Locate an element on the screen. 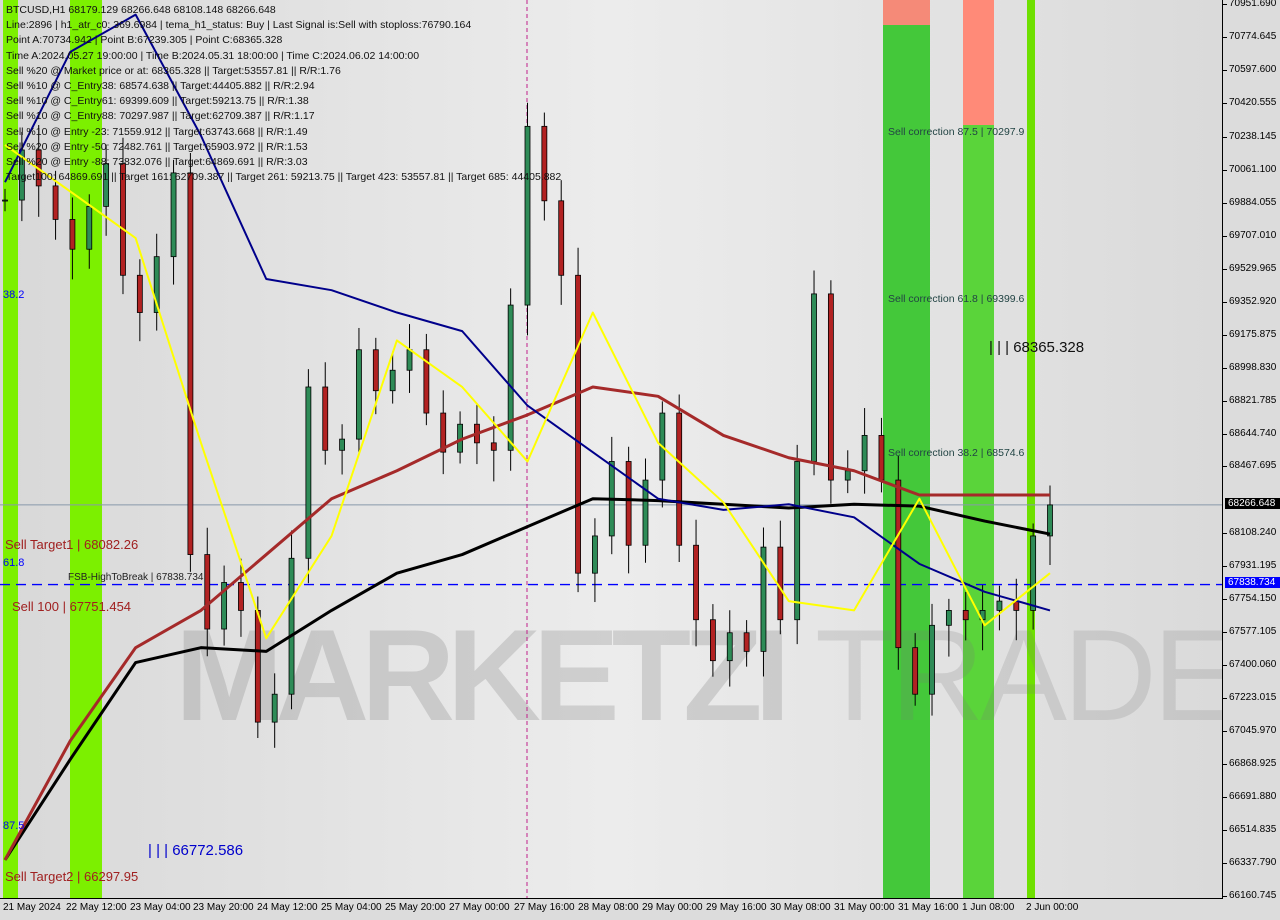 The image size is (1280, 920). correction-382-label: Sell correction 38.2 | 68574.6 is located at coordinates (956, 453).